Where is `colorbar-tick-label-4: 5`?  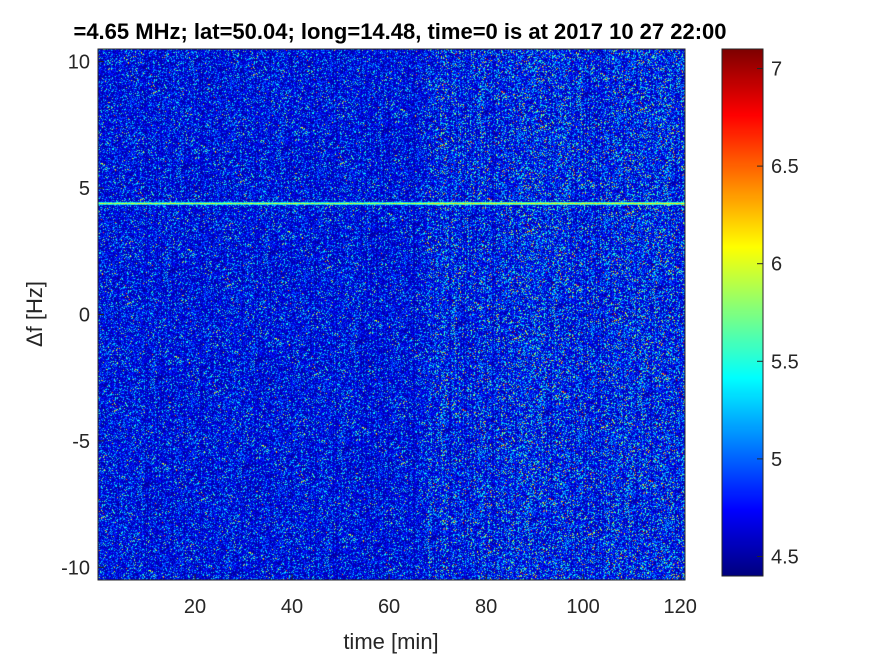
colorbar-tick-label-4: 5 is located at coordinates (776, 460).